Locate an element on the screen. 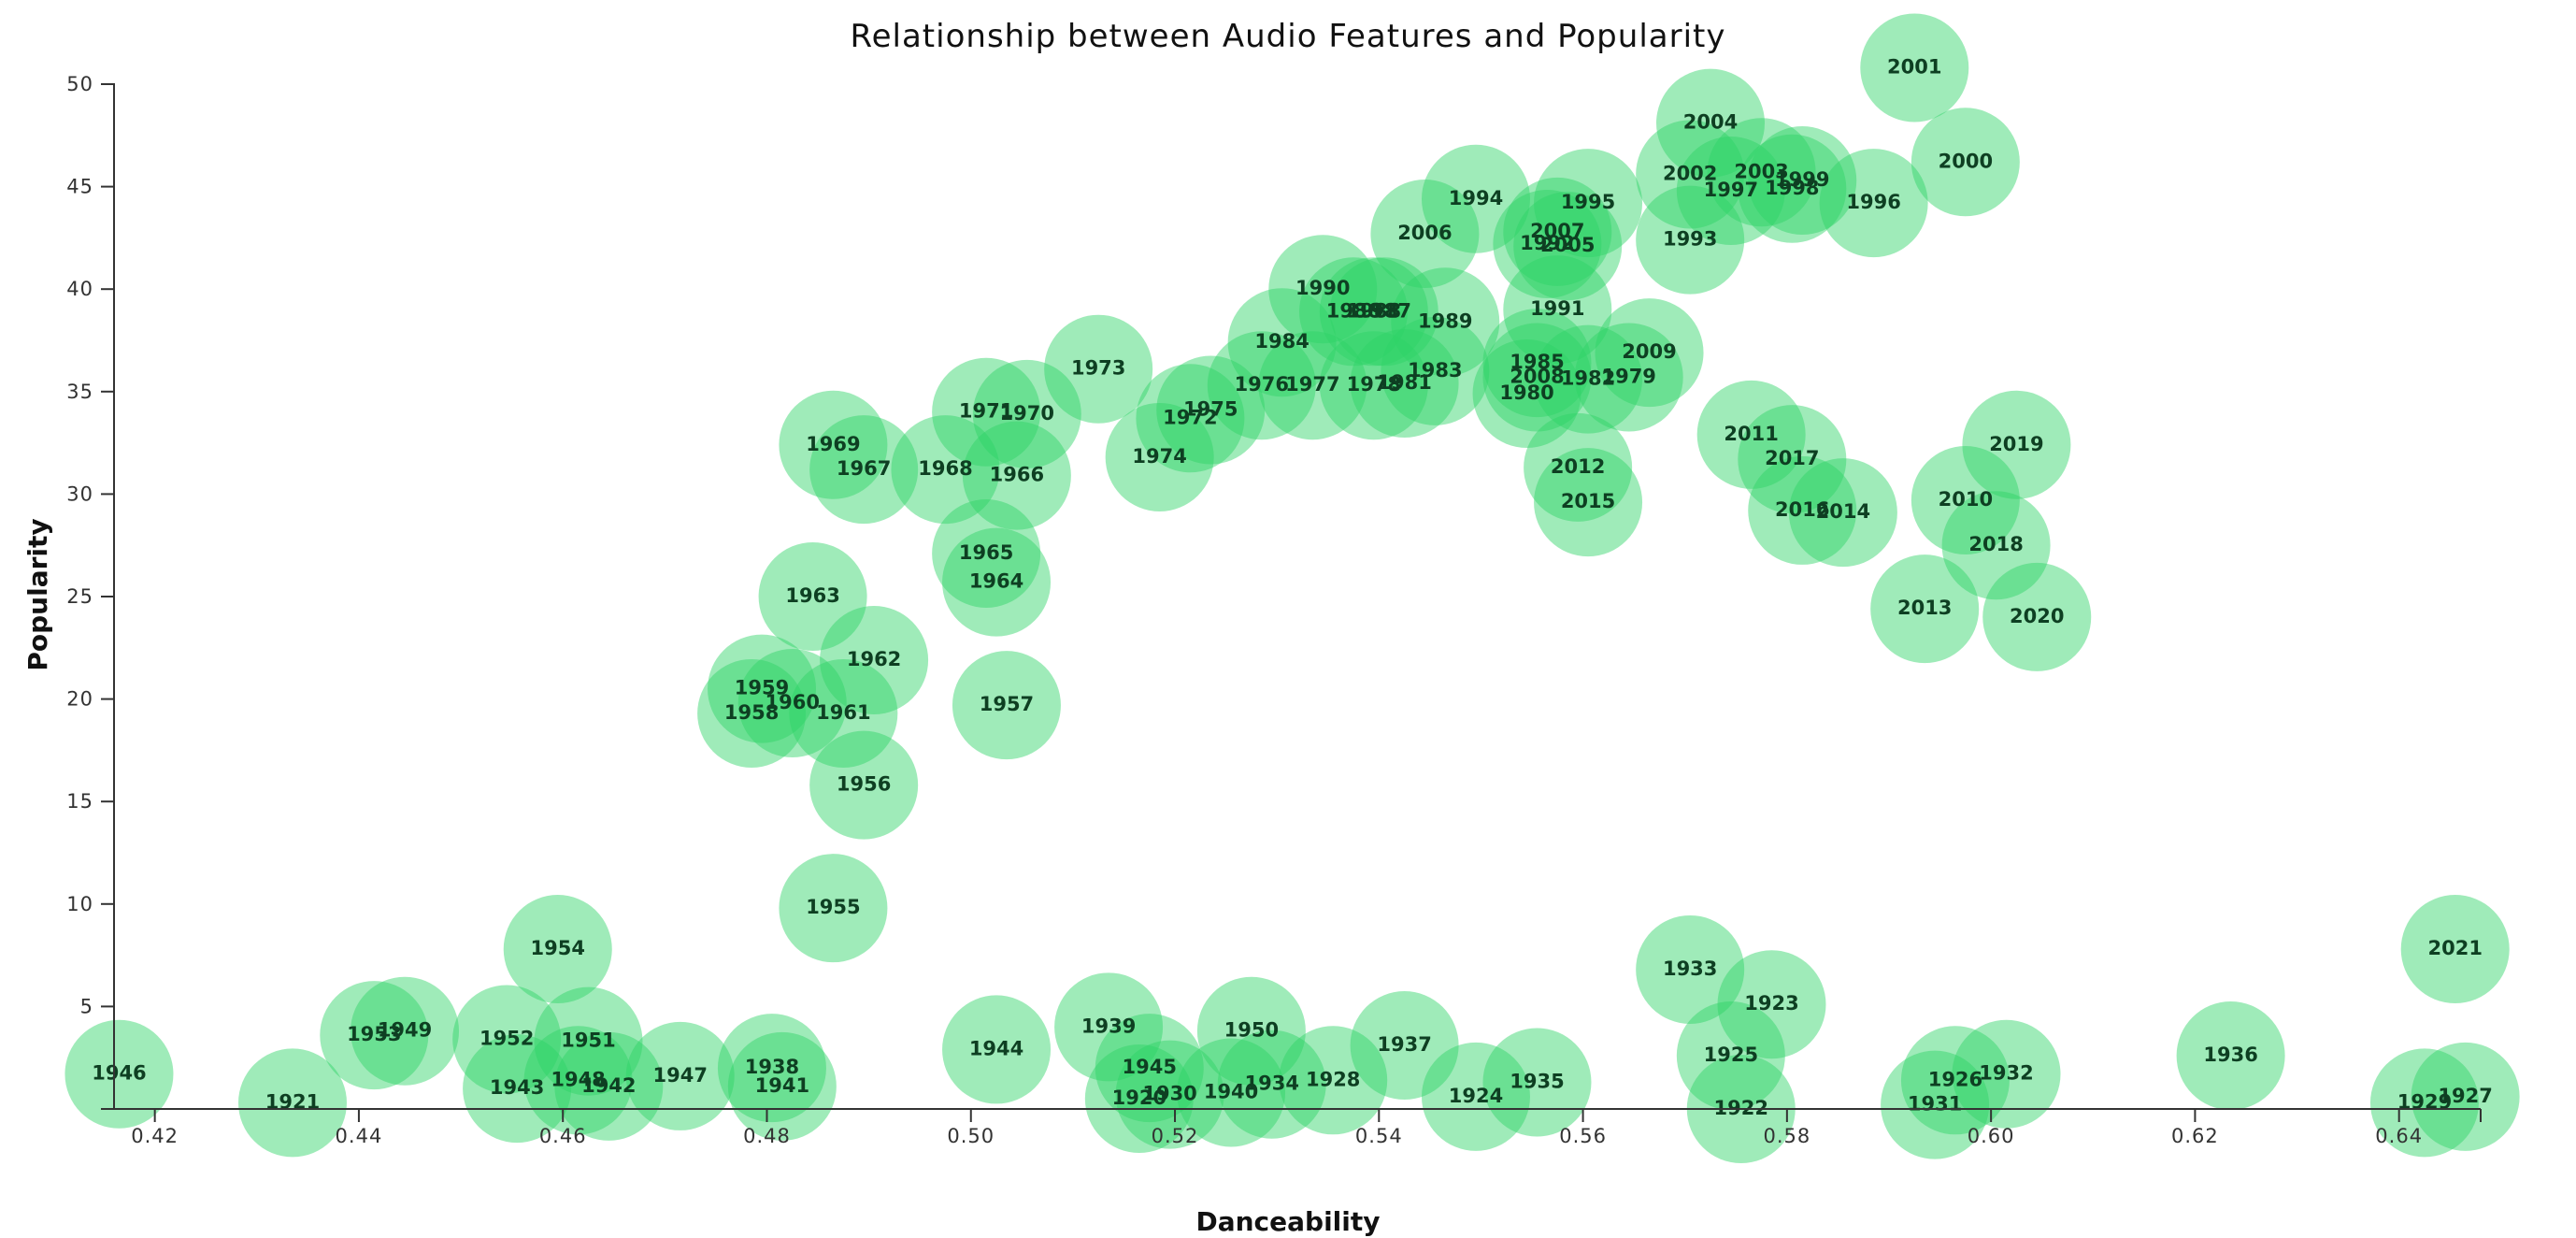 The height and width of the screenshot is (1238, 2576). bubble-1961 is located at coordinates (843, 713).